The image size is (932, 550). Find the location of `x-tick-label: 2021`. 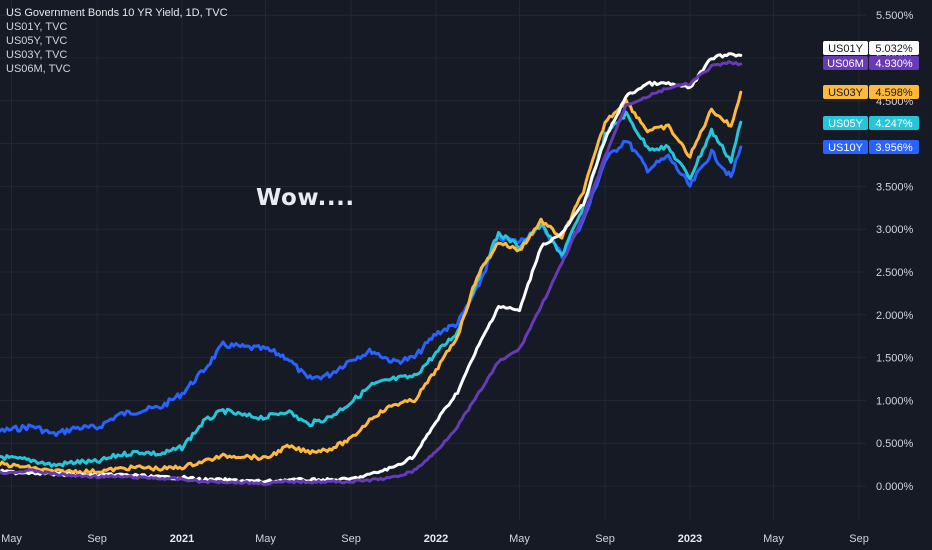

x-tick-label: 2021 is located at coordinates (182, 539).